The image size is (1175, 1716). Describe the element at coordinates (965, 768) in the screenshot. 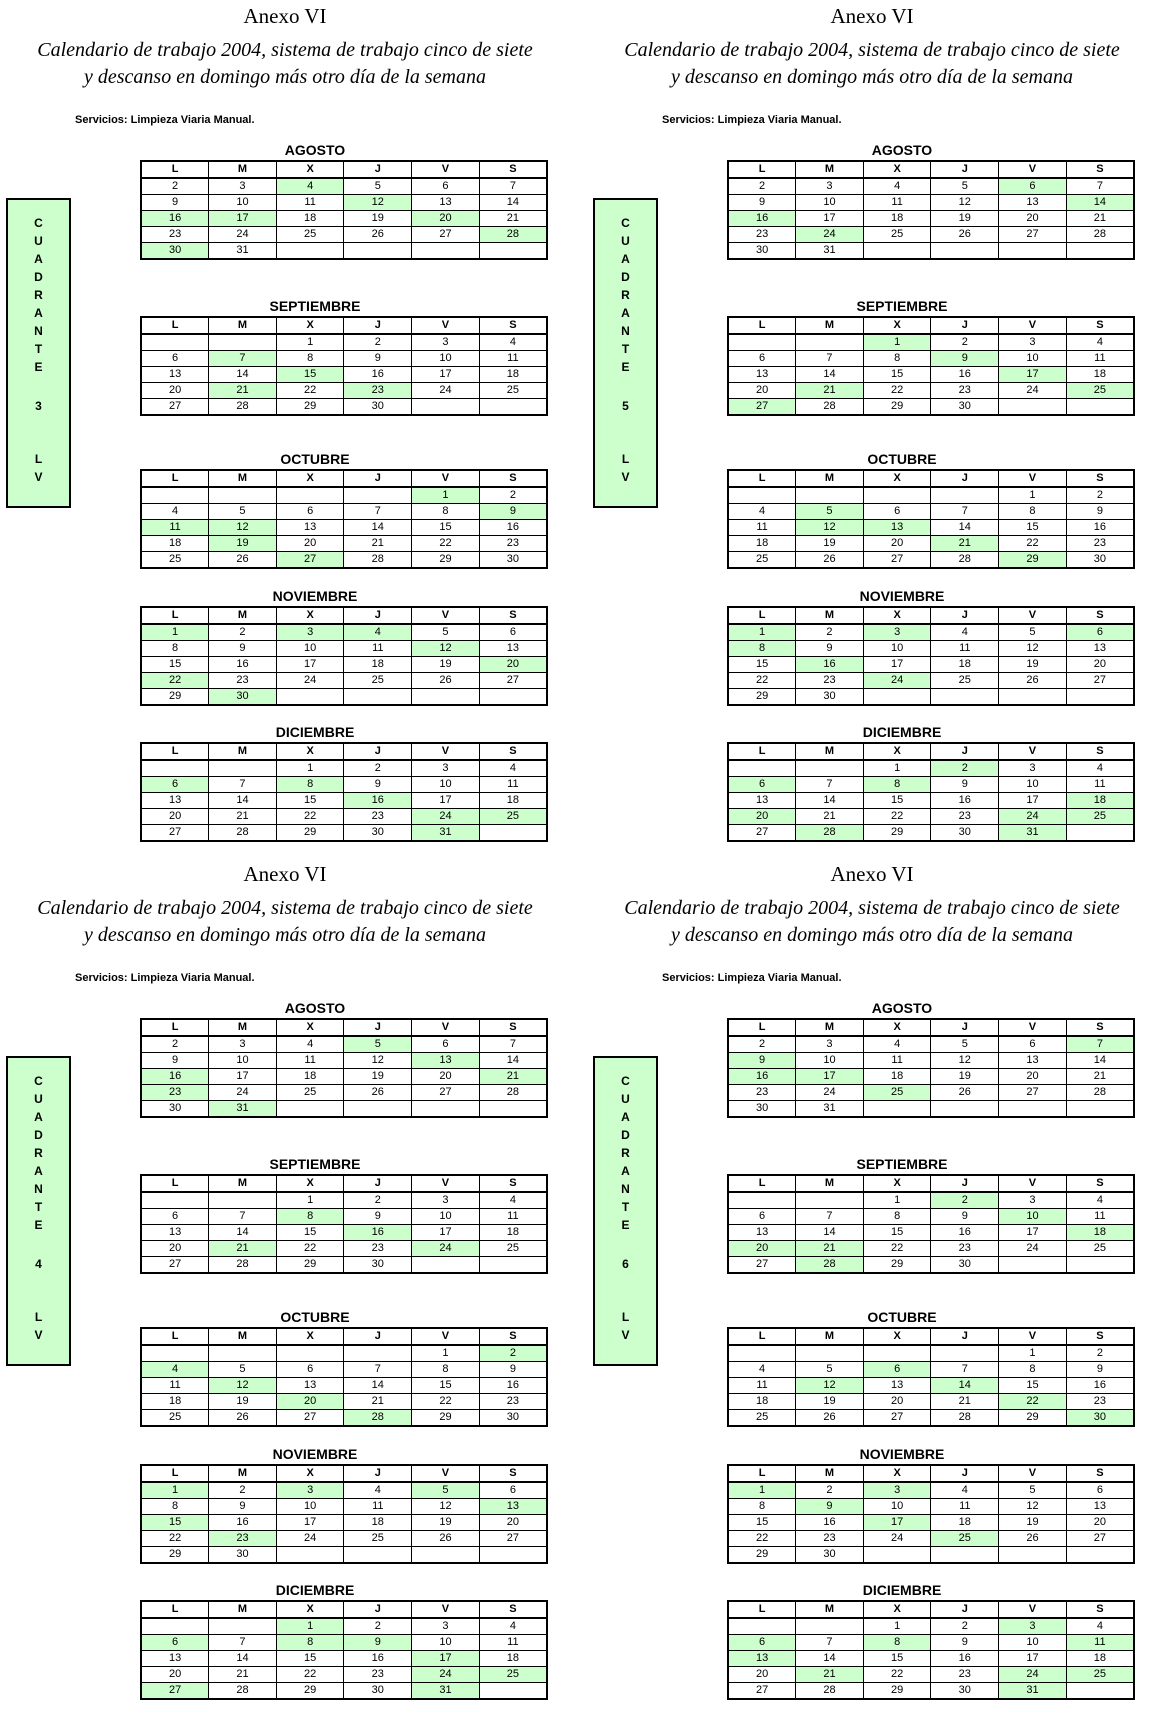

I see `day-cell-rest: 2` at that location.